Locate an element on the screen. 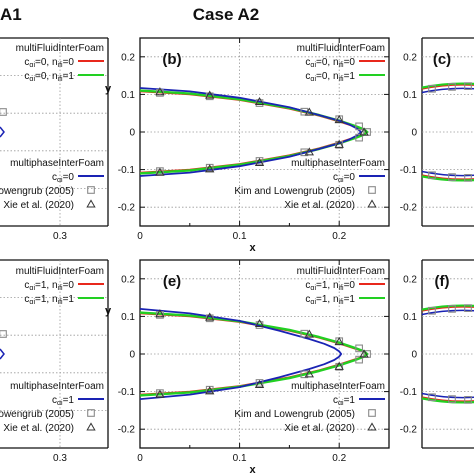  x-tick-label: 0.2 is located at coordinates (339, 236).